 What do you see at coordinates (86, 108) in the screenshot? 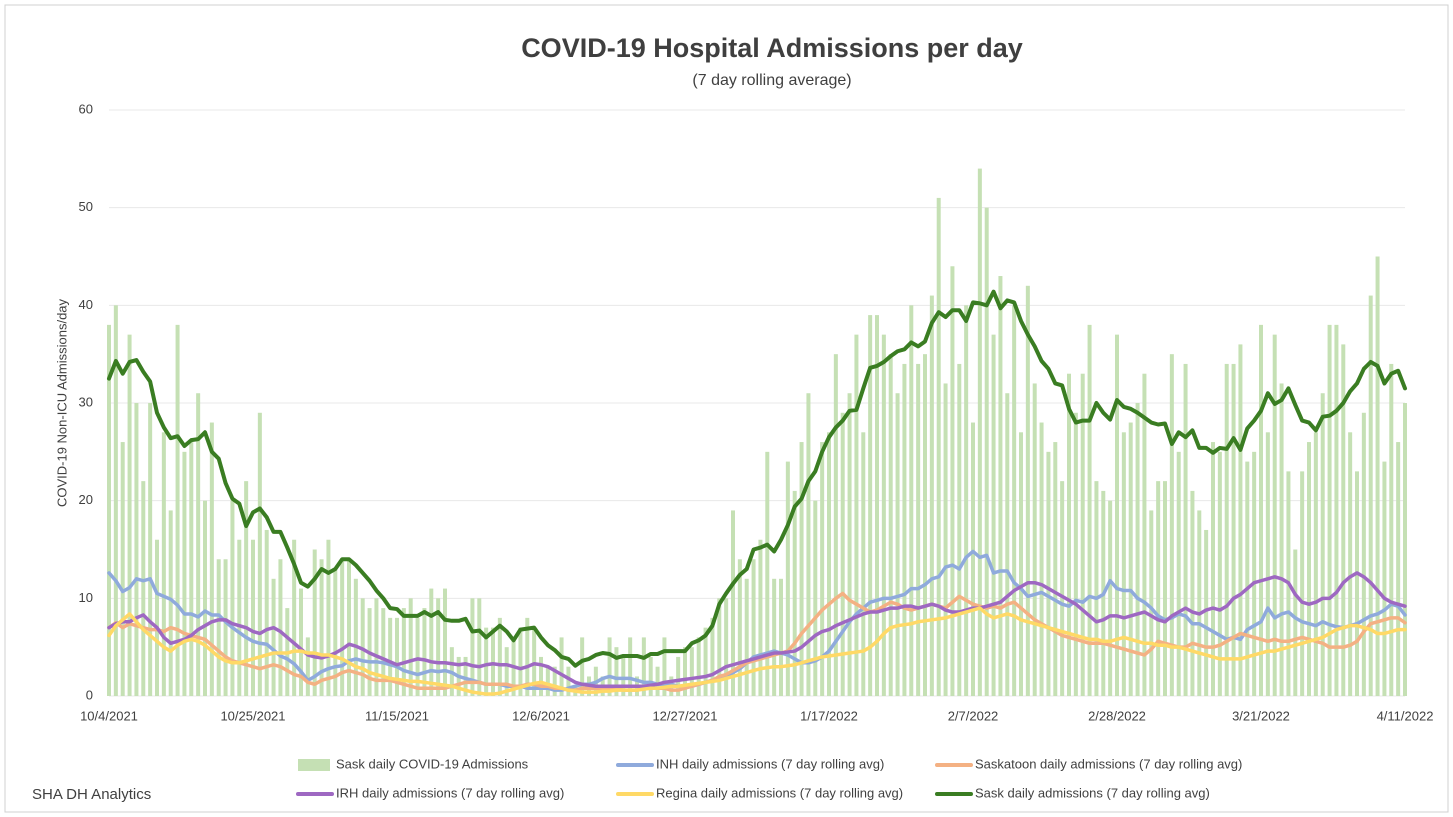
I see `y-tick-label: 60` at bounding box center [86, 108].